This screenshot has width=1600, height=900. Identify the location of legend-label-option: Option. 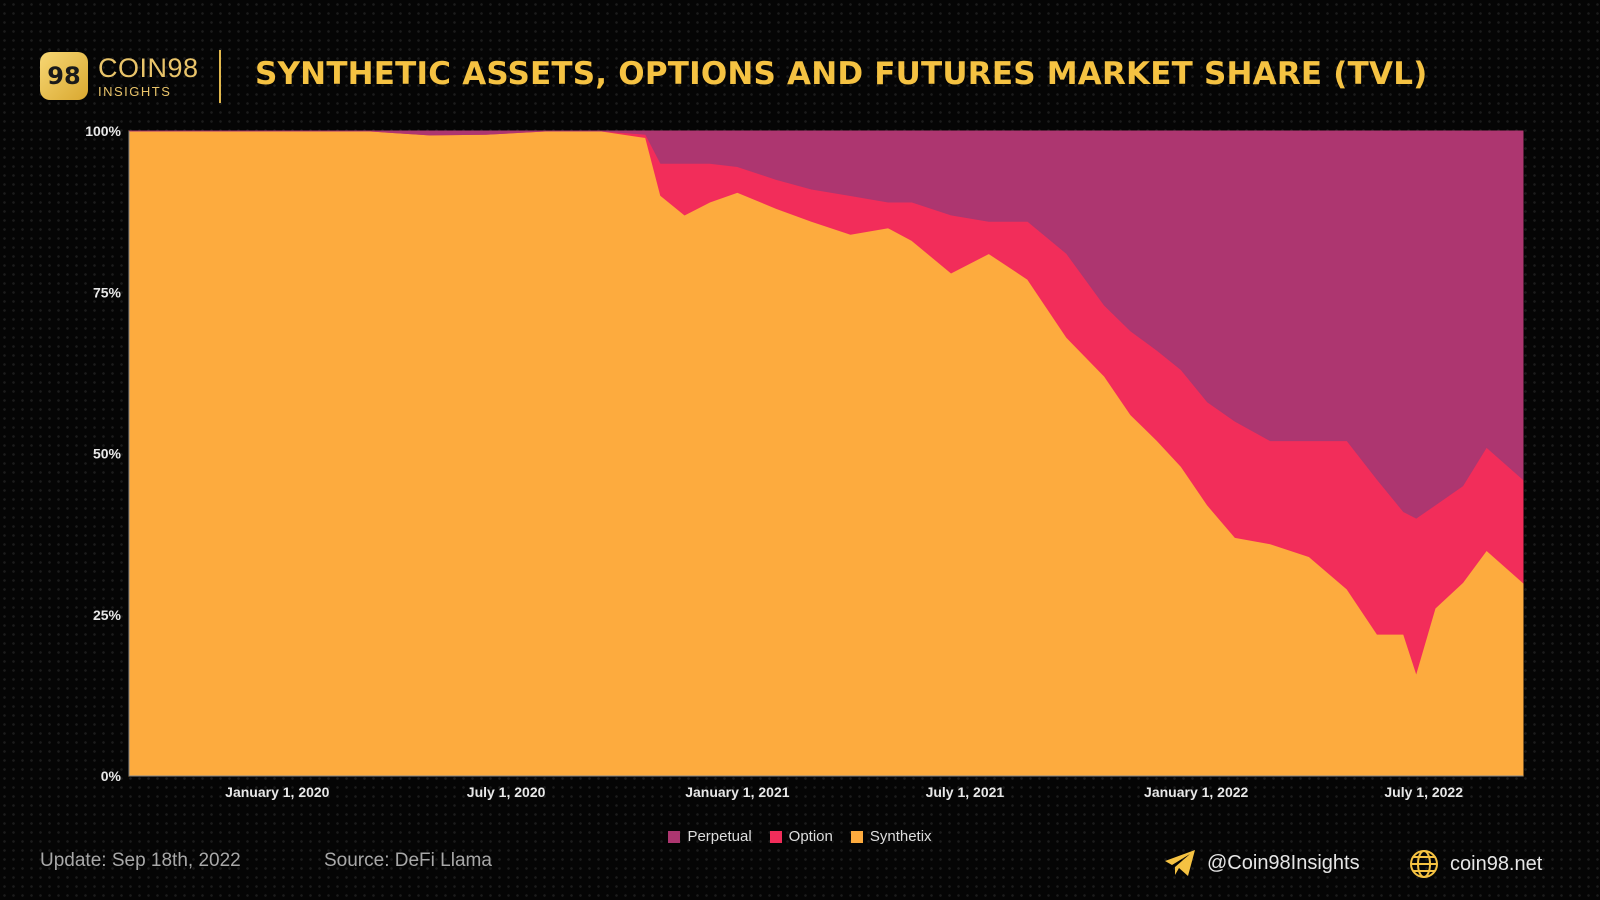
(810, 836).